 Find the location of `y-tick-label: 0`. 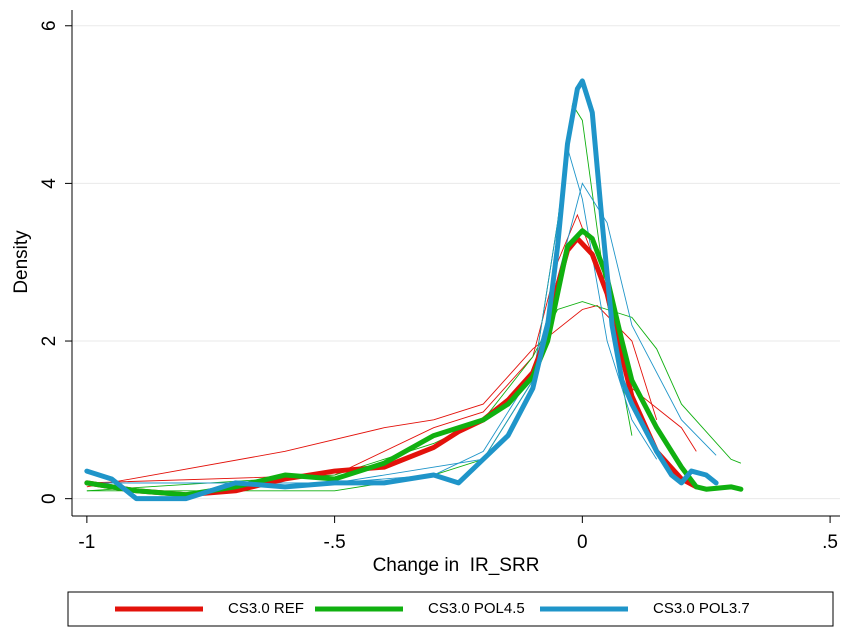

y-tick-label: 0 is located at coordinates (49, 498).